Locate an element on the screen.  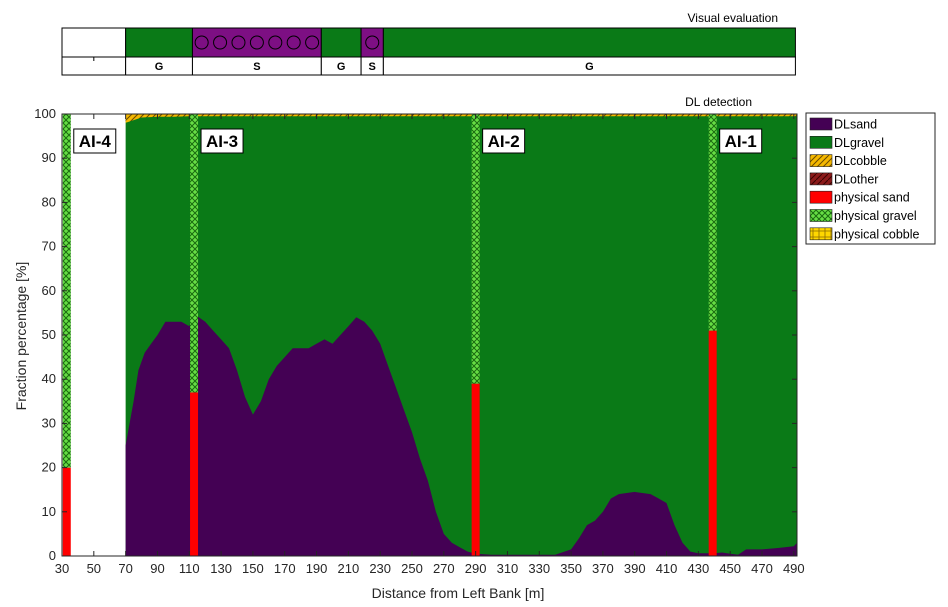
sample-label-text: AI-3 is located at coordinates (222, 141).